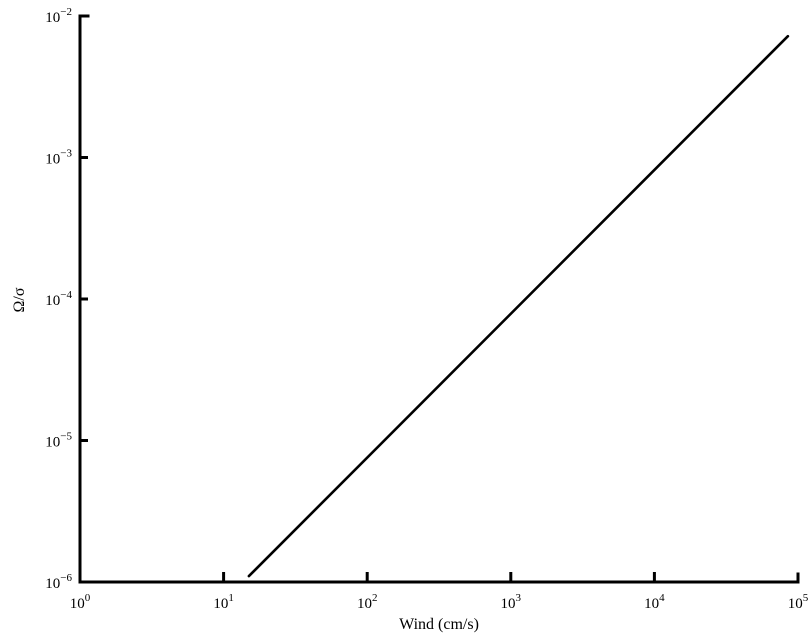  What do you see at coordinates (798, 602) in the screenshot?
I see `x-tick-label: 10⁵` at bounding box center [798, 602].